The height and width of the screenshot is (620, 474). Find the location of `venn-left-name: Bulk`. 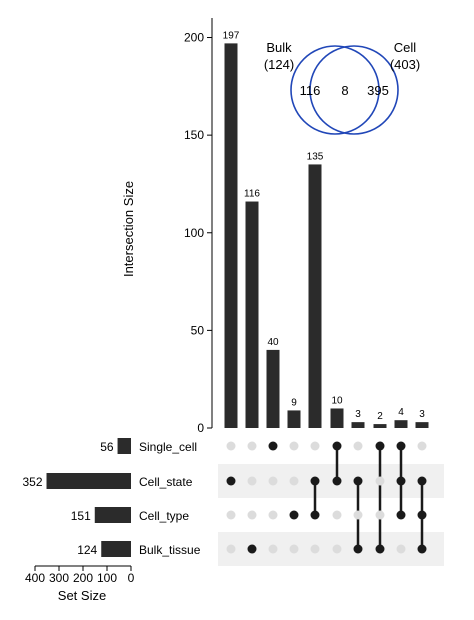

venn-left-name: Bulk is located at coordinates (279, 47).